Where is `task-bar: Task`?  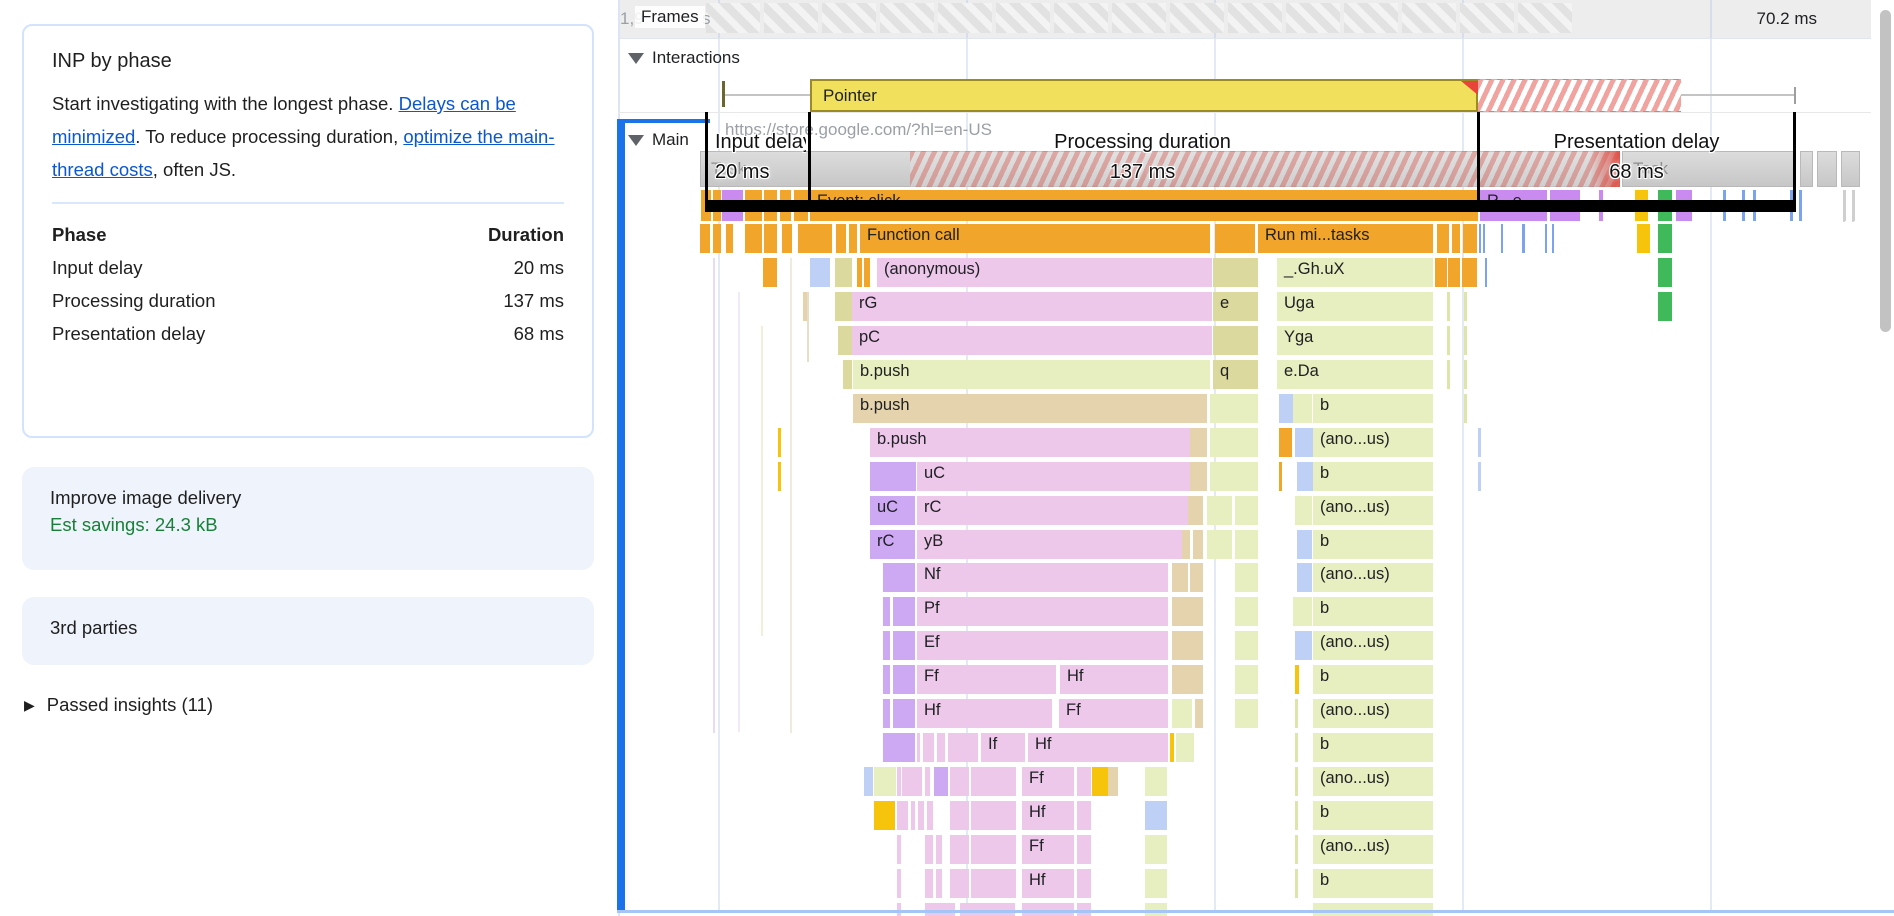
task-bar: Task is located at coordinates (1708, 169).